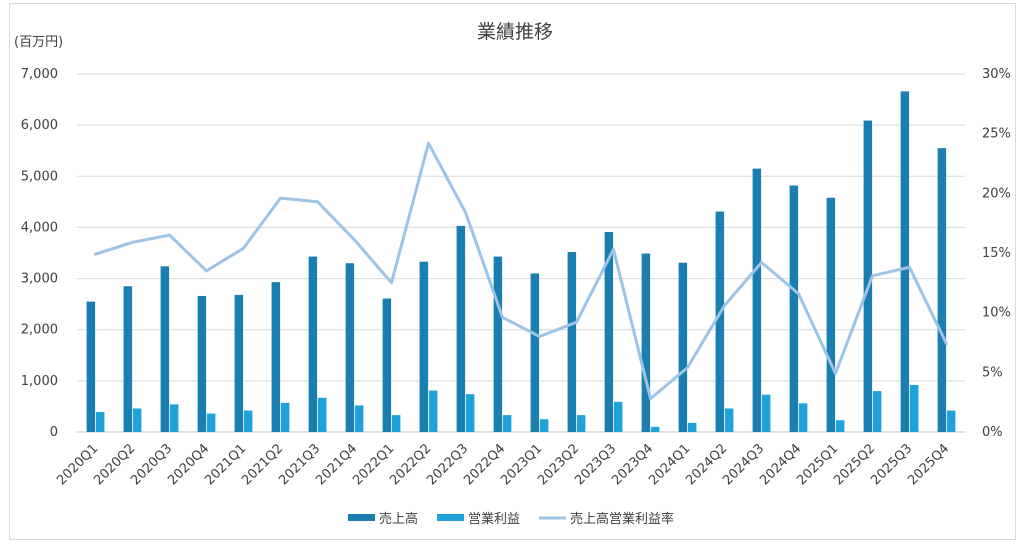  What do you see at coordinates (39, 330) in the screenshot?
I see `y-left-tick-label: 2,000` at bounding box center [39, 330].